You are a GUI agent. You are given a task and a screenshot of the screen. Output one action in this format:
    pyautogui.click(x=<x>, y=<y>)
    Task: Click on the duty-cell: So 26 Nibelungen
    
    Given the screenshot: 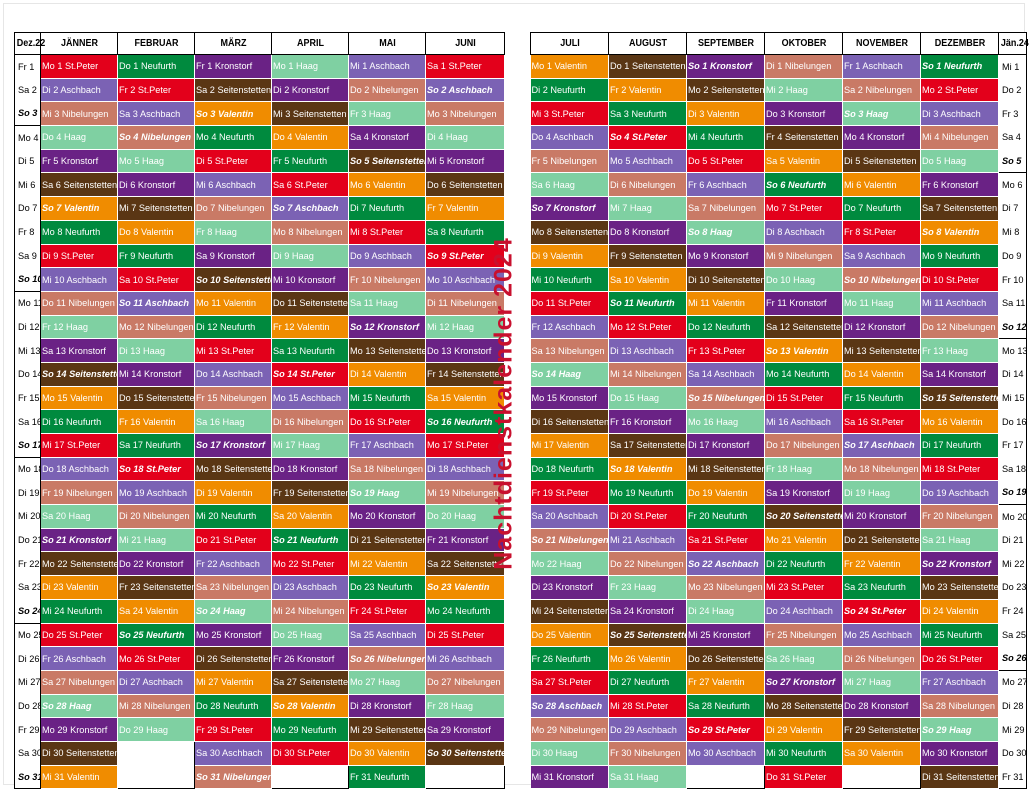 What is the action you would take?
    pyautogui.click(x=387, y=658)
    